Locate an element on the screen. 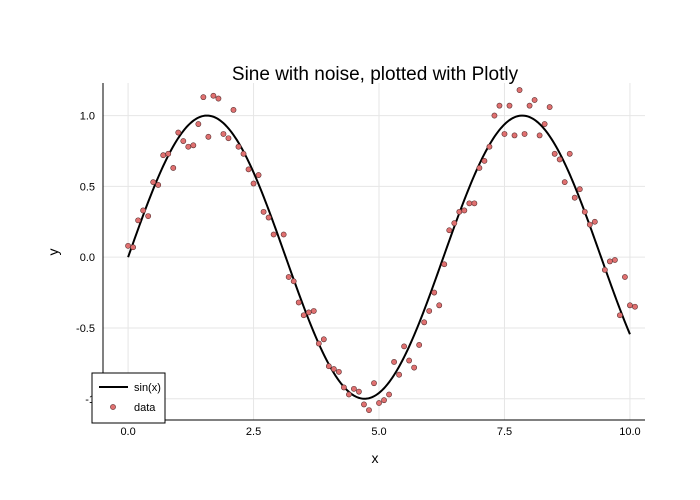 This screenshot has width=700, height=500. y-tick-label: 1.0 is located at coordinates (87, 117).